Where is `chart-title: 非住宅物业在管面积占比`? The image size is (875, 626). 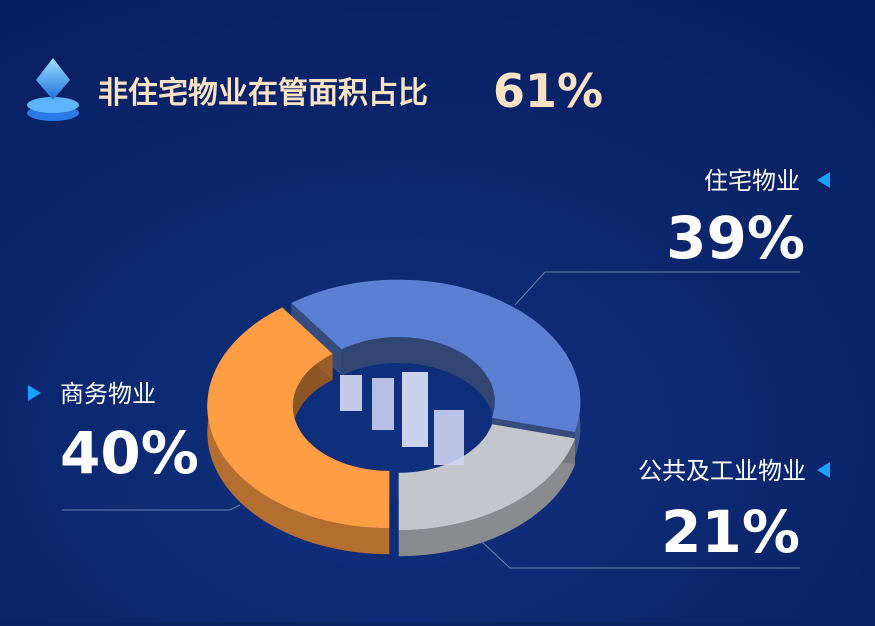 chart-title: 非住宅物业在管面积占比 is located at coordinates (263, 93).